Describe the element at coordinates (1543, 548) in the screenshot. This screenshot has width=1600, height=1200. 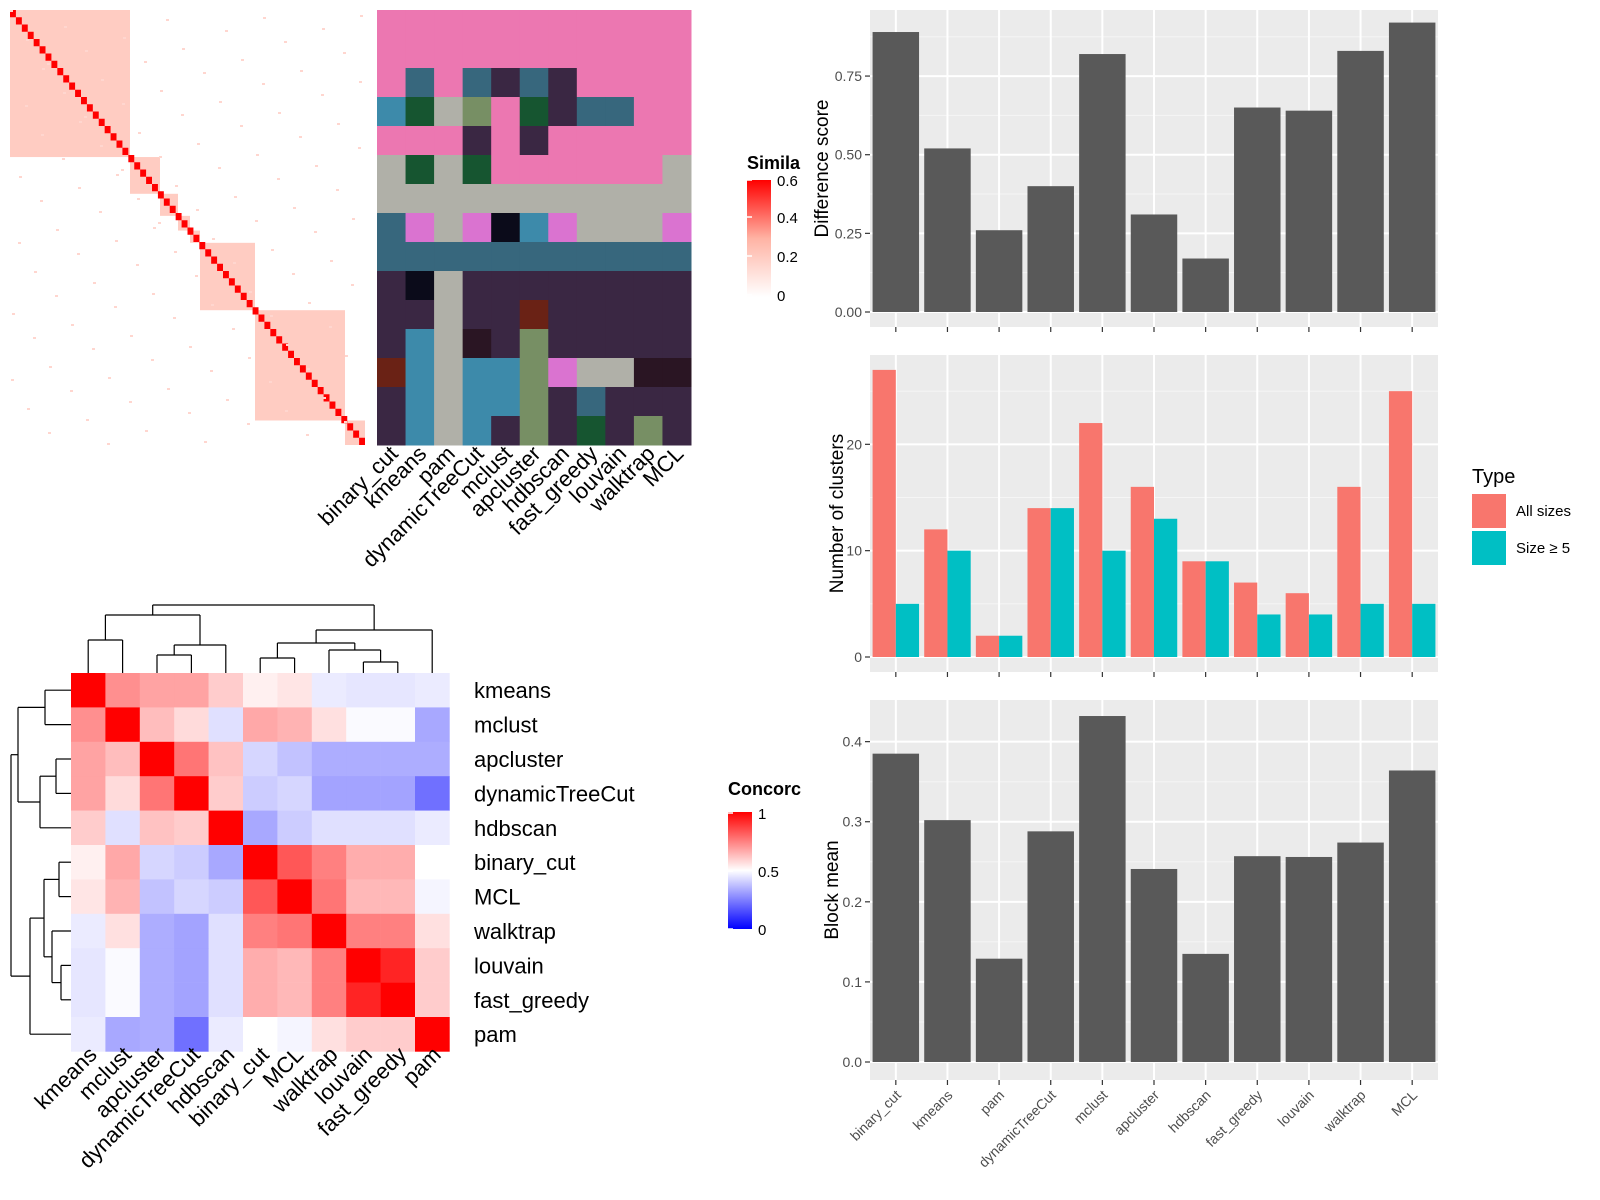
I see `legend-label-size-5: Size ≥ 5` at that location.